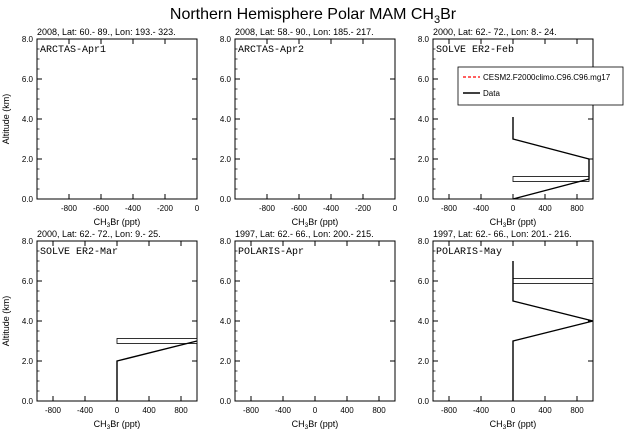 The width and height of the screenshot is (626, 436). Describe the element at coordinates (79, 252) in the screenshot. I see `panel-label: SOLVE ER2-Mar` at that location.